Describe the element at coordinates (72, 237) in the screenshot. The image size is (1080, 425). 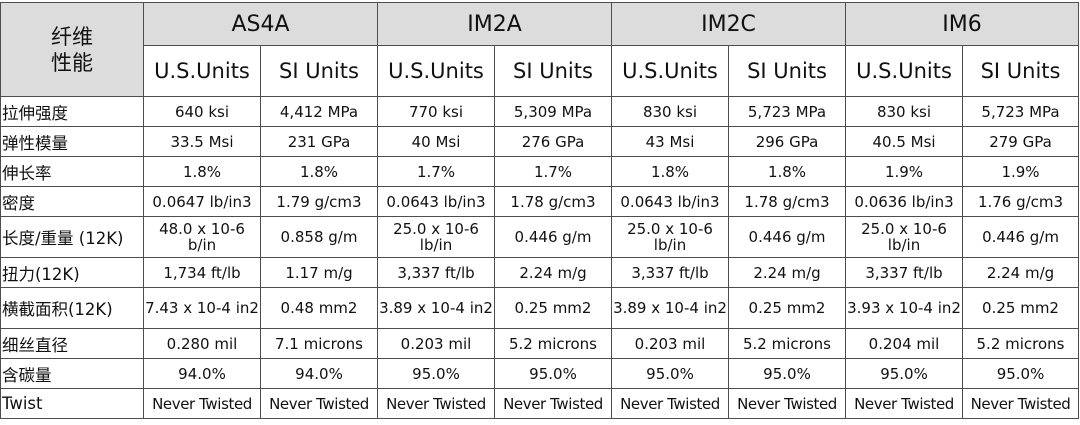
I see `property-label: 长度/重量 (12K)` at that location.